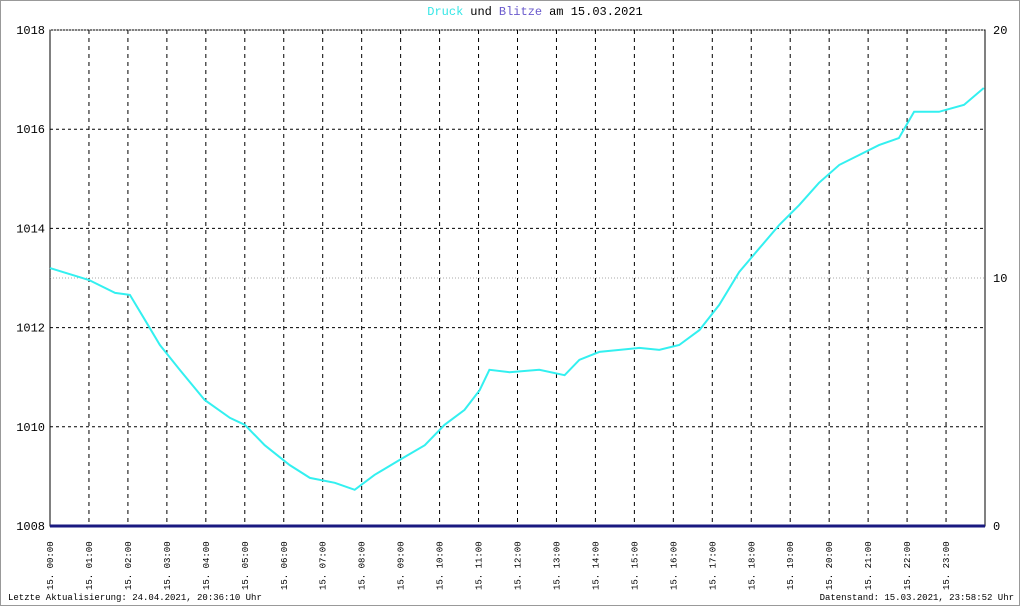 The height and width of the screenshot is (606, 1020). What do you see at coordinates (869, 565) in the screenshot?
I see `x-tick-label: 15. 21:00` at bounding box center [869, 565].